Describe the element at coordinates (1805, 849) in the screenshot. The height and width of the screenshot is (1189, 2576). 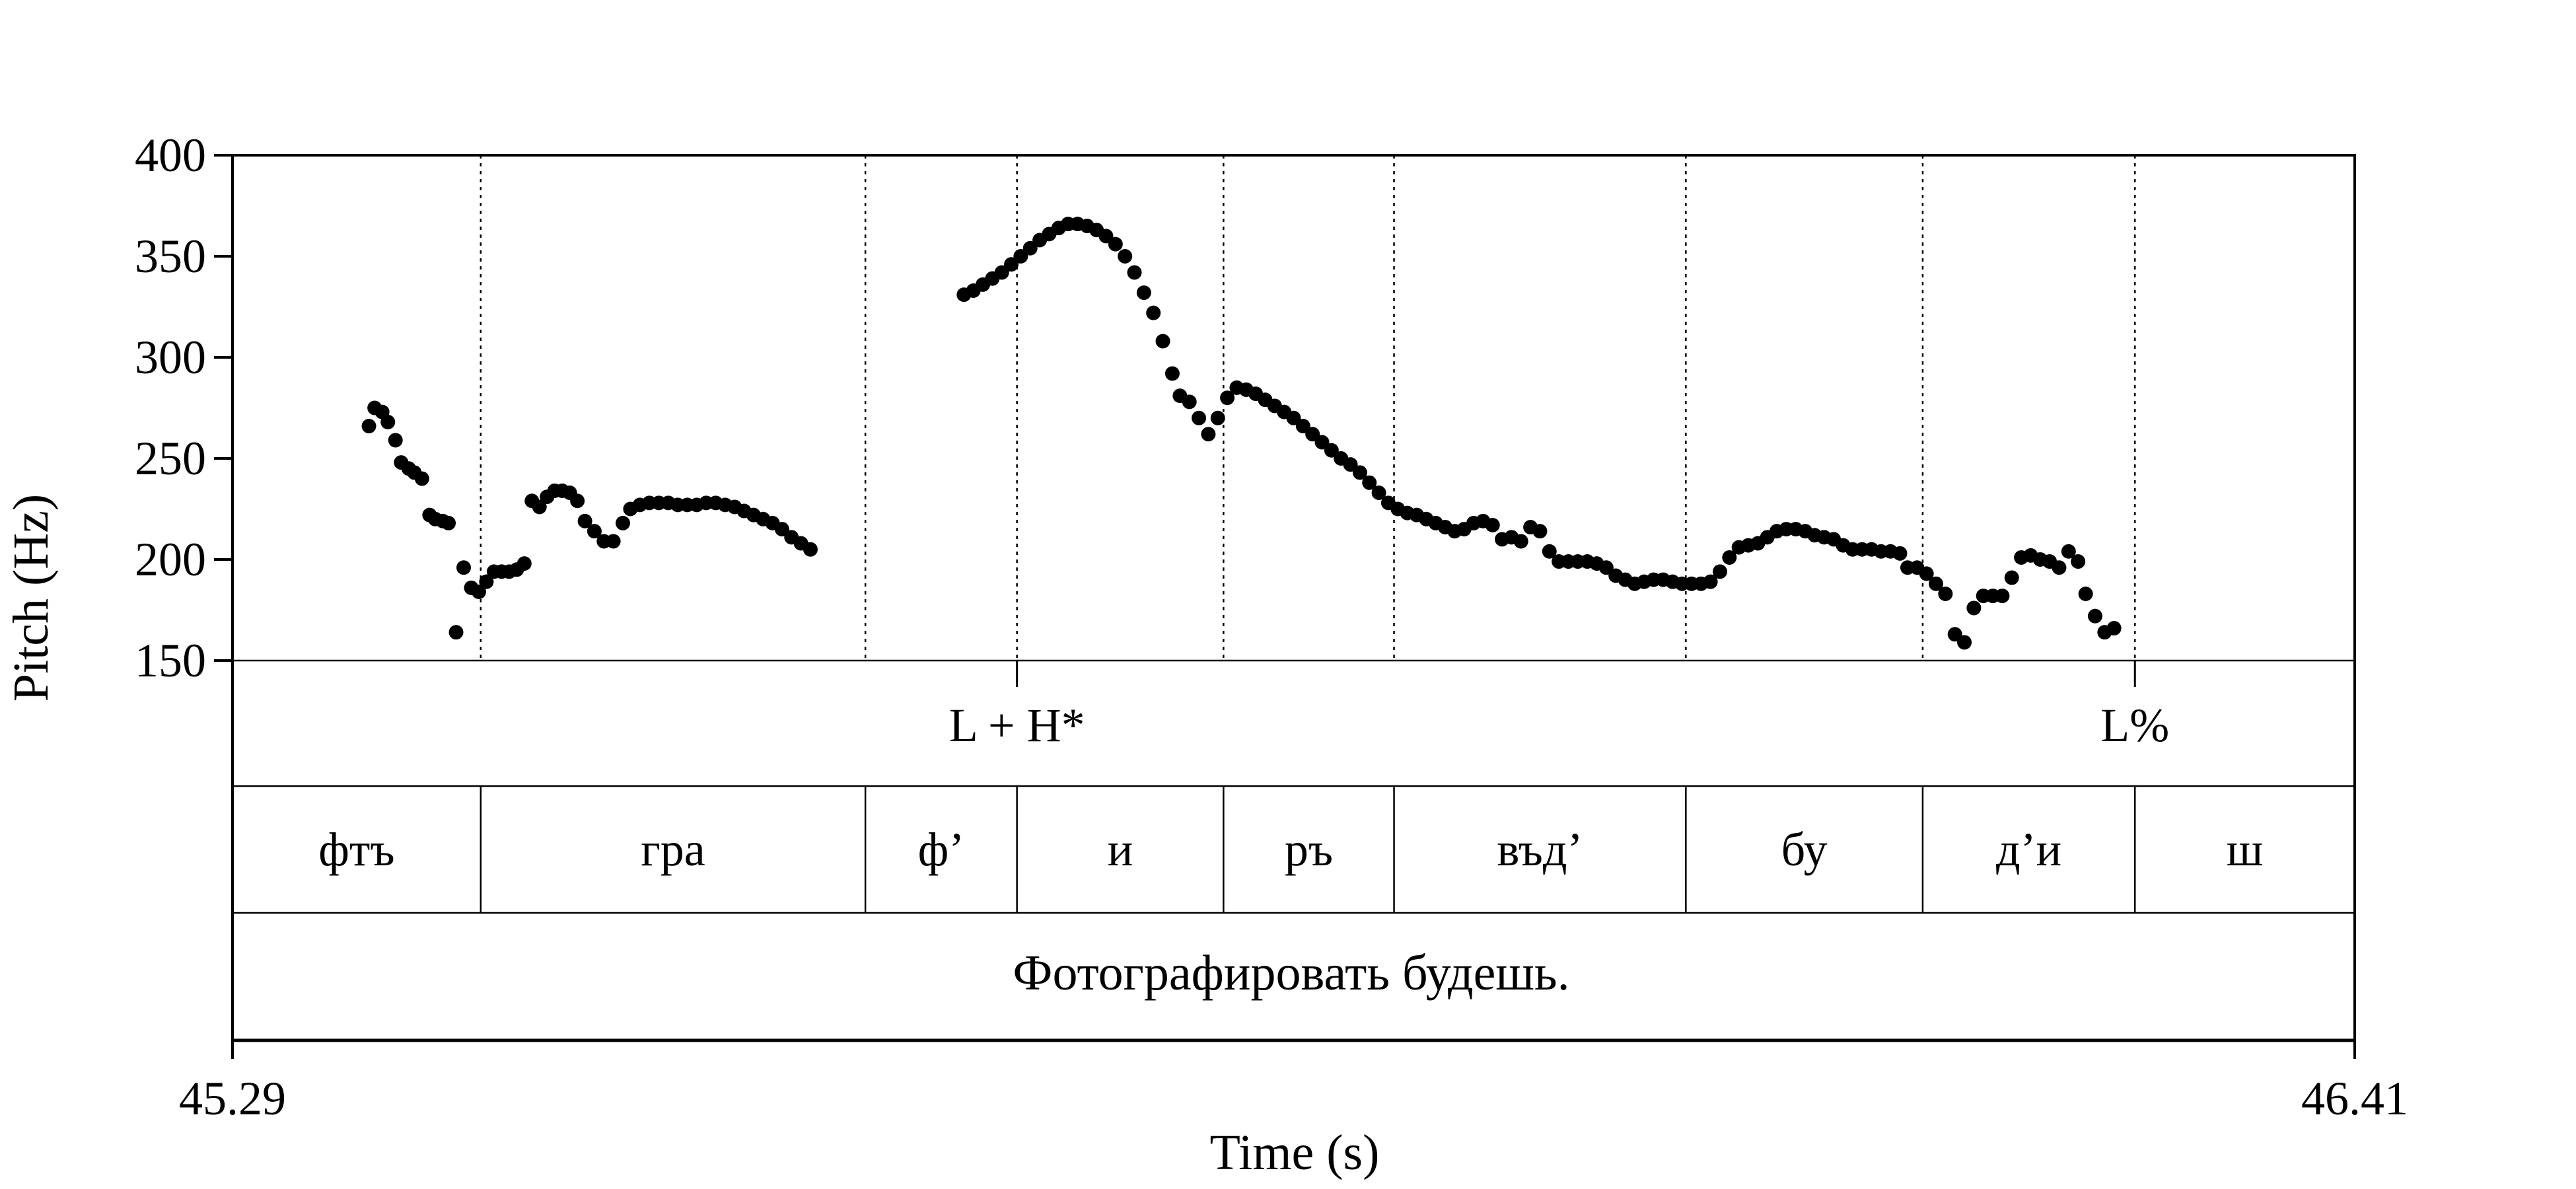
I see `syllable-label: бу` at that location.